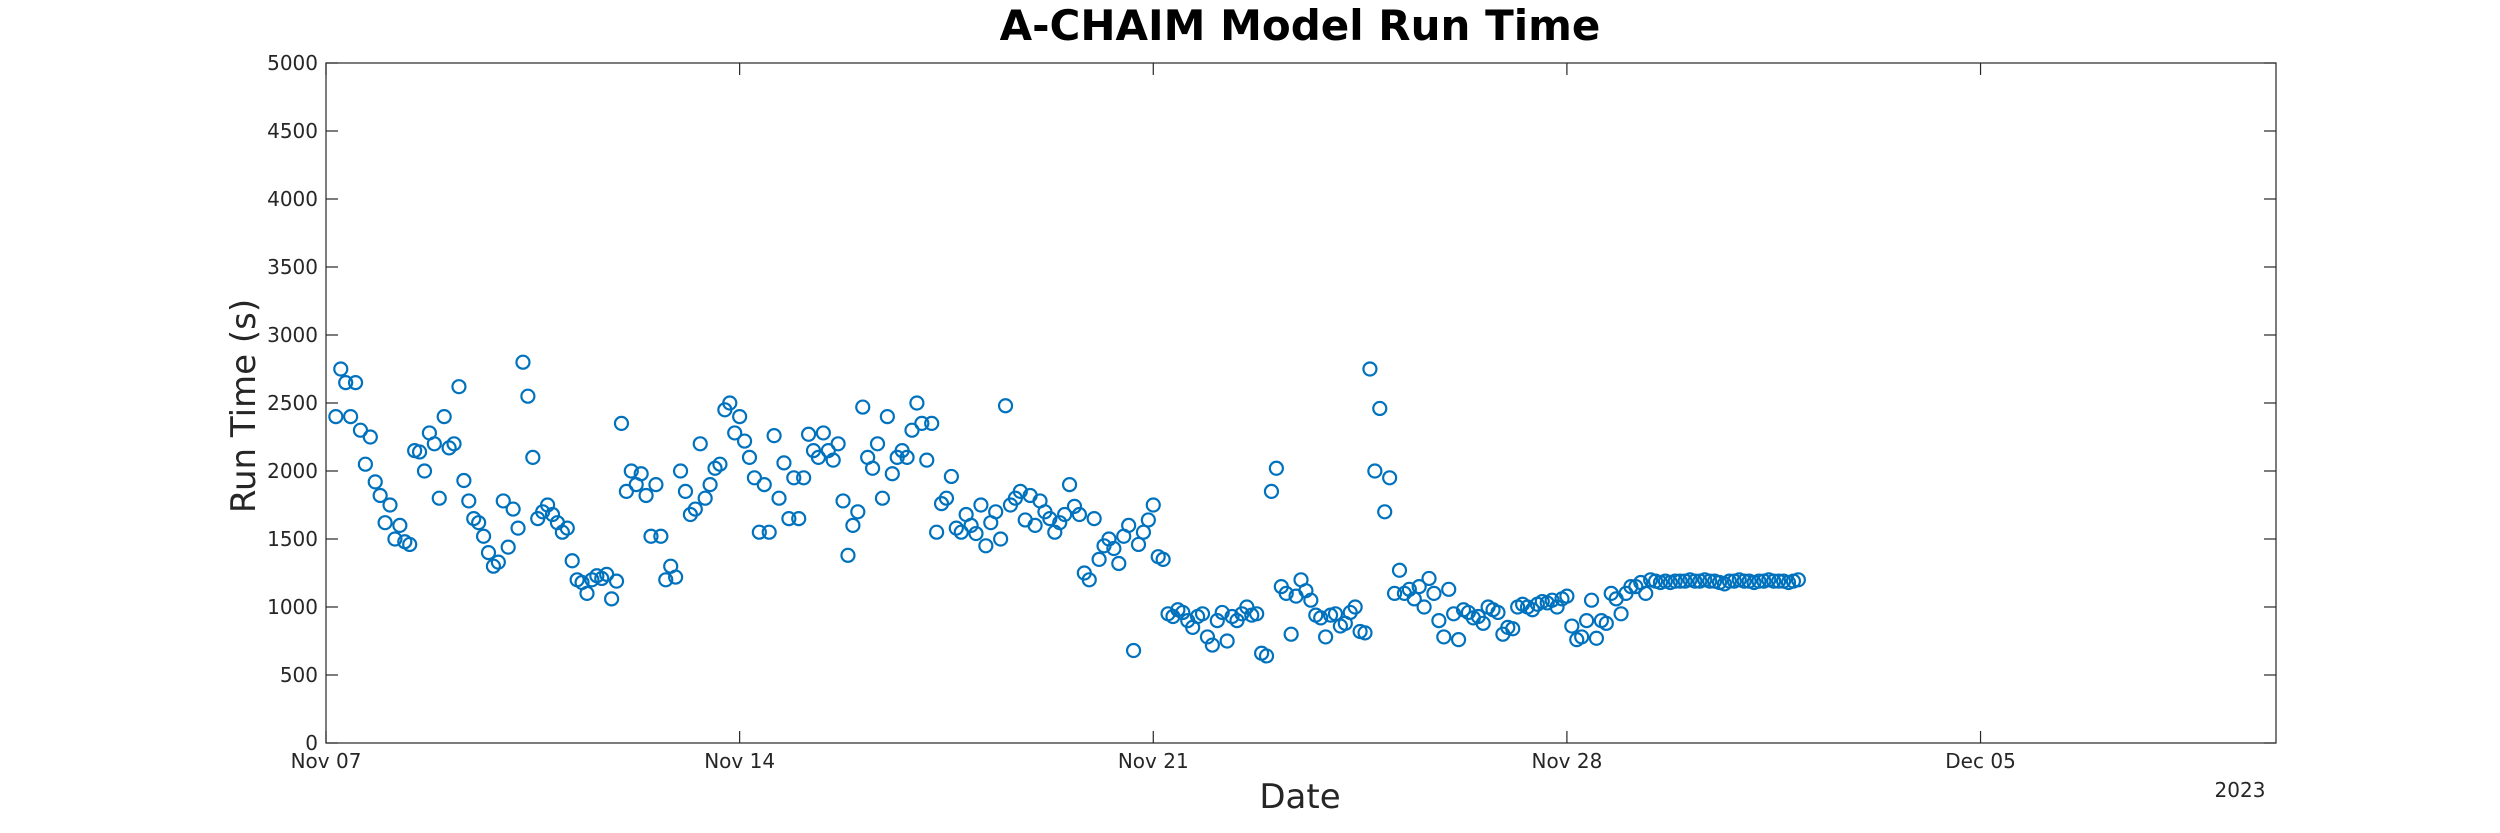  What do you see at coordinates (292, 63) in the screenshot?
I see `y-tick-label: 5000` at bounding box center [292, 63].